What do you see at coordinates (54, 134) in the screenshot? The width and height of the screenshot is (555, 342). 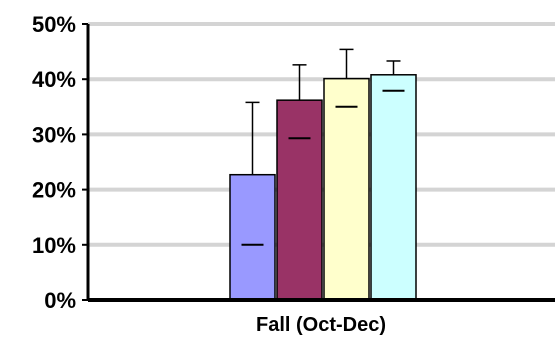 I see `y-tick-label: 30%` at bounding box center [54, 134].